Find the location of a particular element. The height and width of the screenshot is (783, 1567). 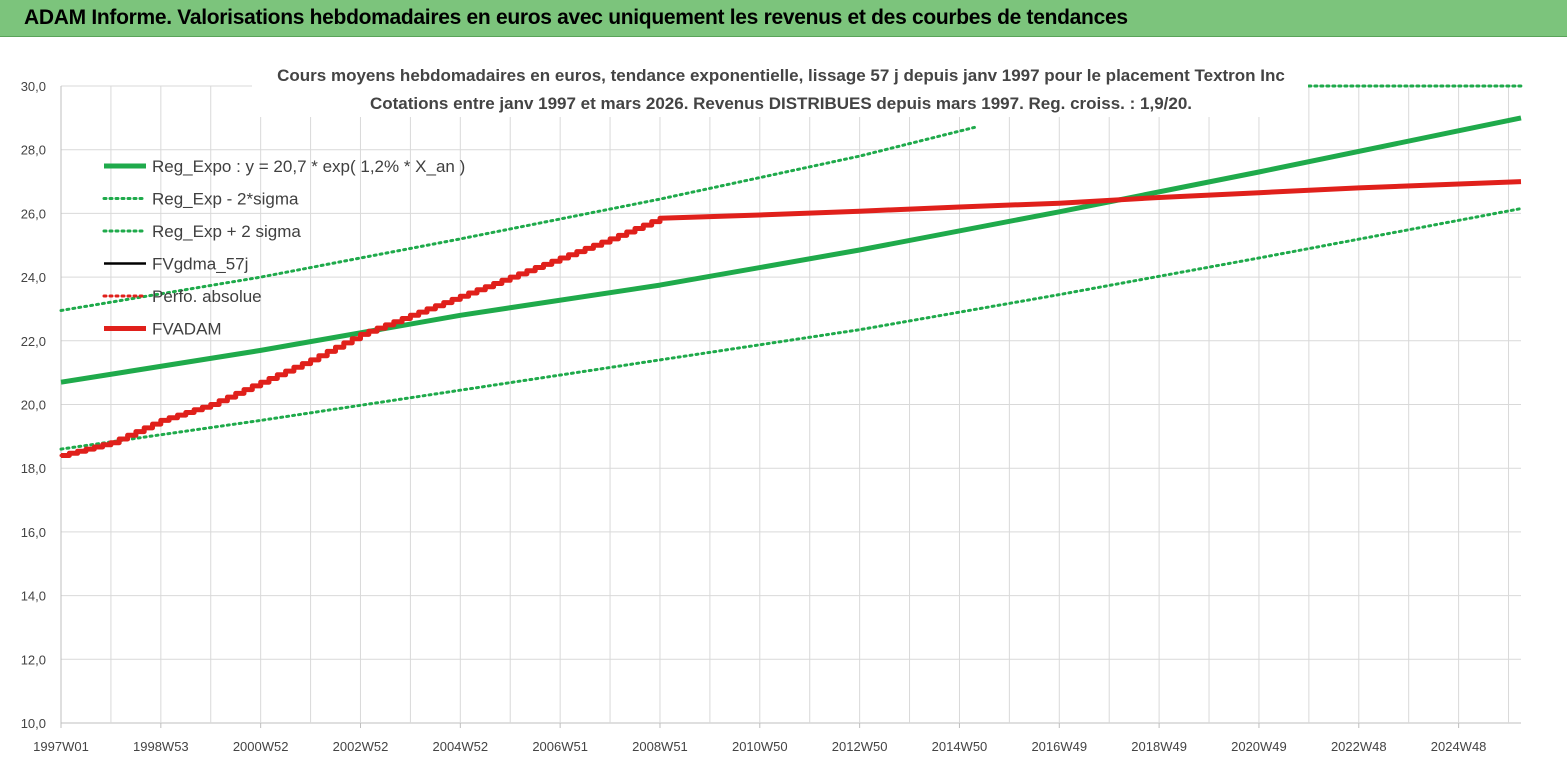

x-tick-label: 2004W52 is located at coordinates (460, 746).